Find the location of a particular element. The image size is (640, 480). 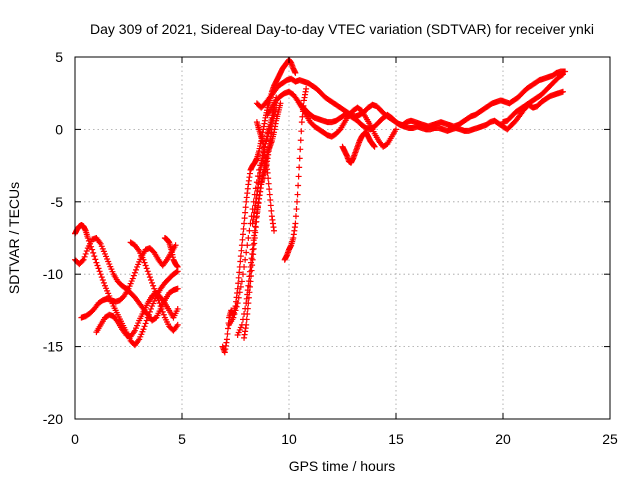

x-tick-label: 0 is located at coordinates (75, 439).